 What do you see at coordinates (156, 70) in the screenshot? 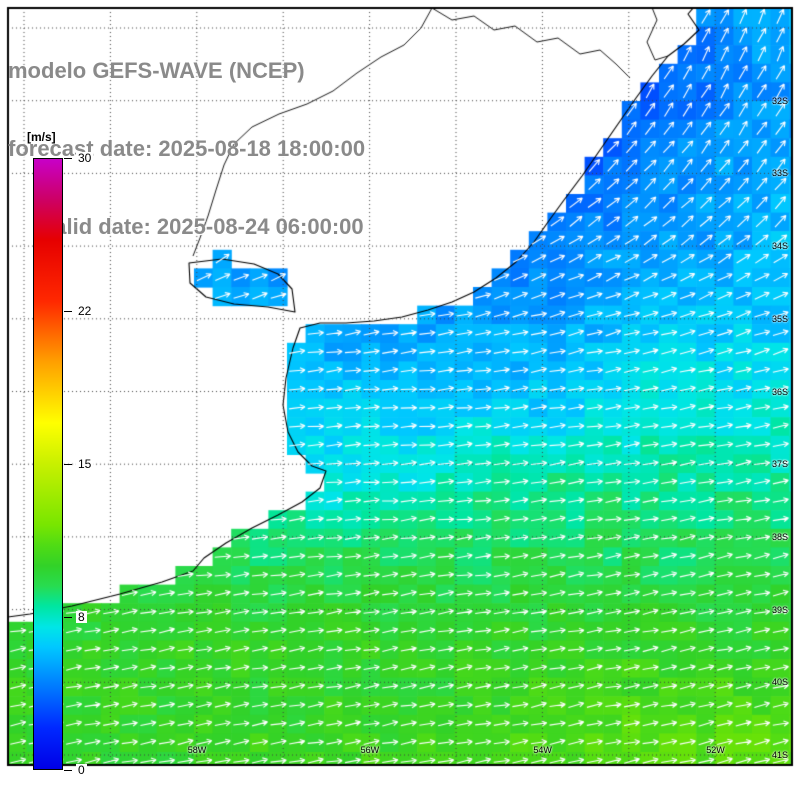
I see `model-title: modelo GEFS-WAVE (NCEP)` at bounding box center [156, 70].